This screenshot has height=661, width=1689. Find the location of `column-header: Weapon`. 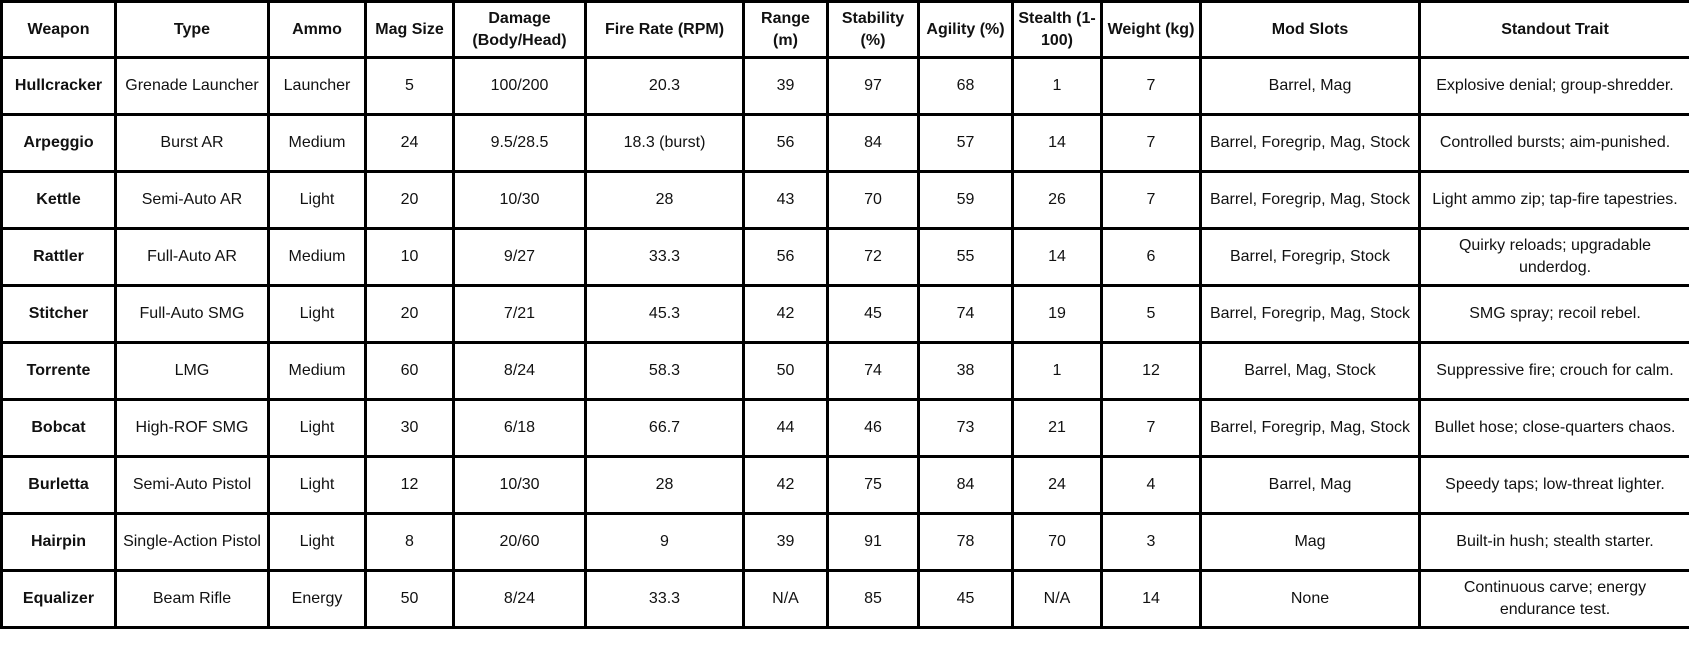

column-header: Weapon is located at coordinates (58, 29).